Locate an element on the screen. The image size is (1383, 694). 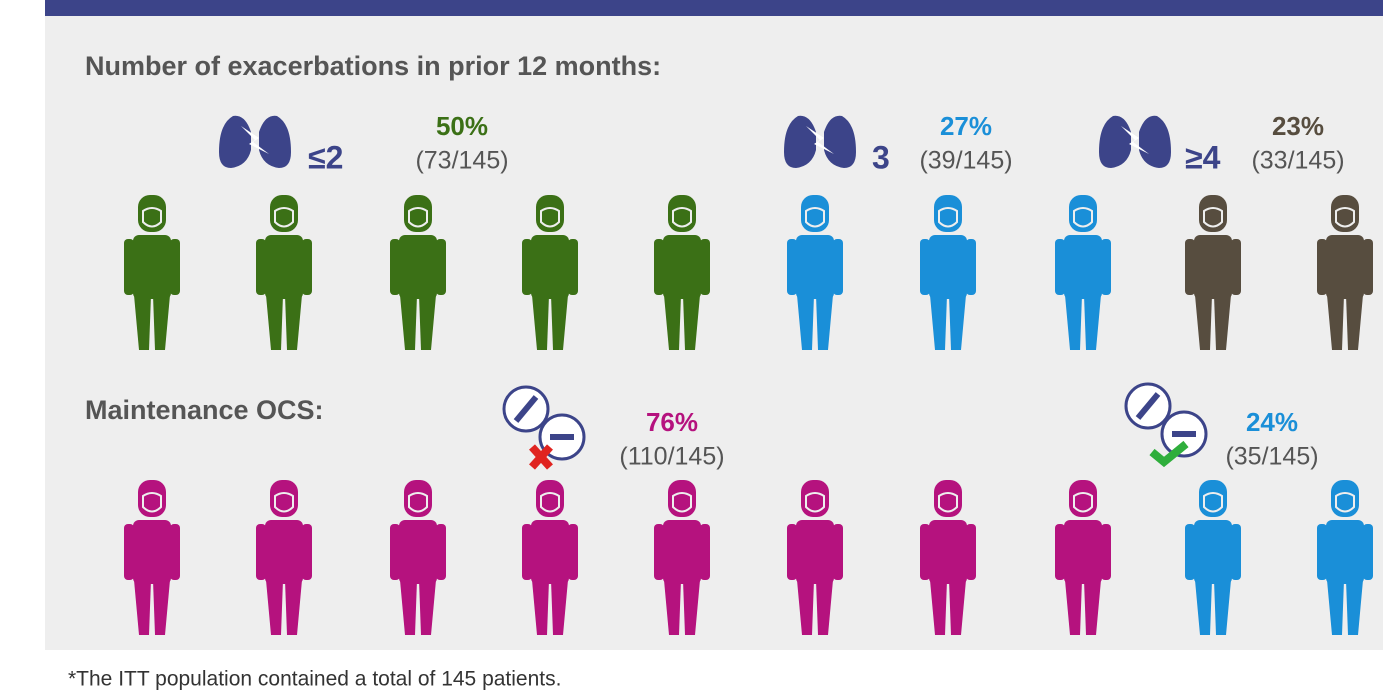
group-percent: 27% is located at coordinates (966, 126).